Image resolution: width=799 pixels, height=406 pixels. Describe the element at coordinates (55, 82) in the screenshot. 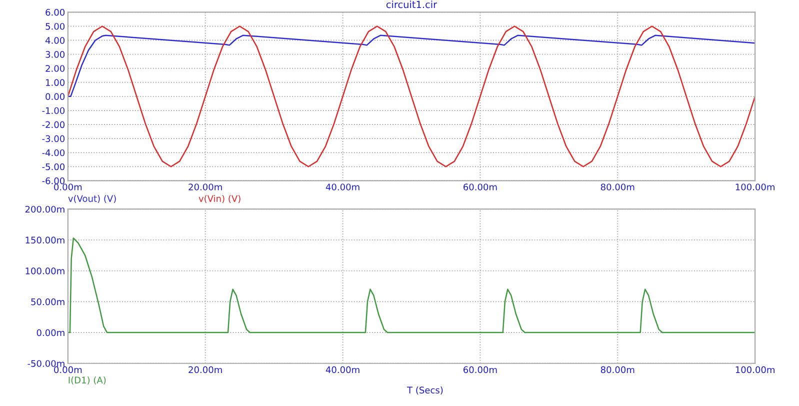

I see `y-tick-label: 1.00` at that location.